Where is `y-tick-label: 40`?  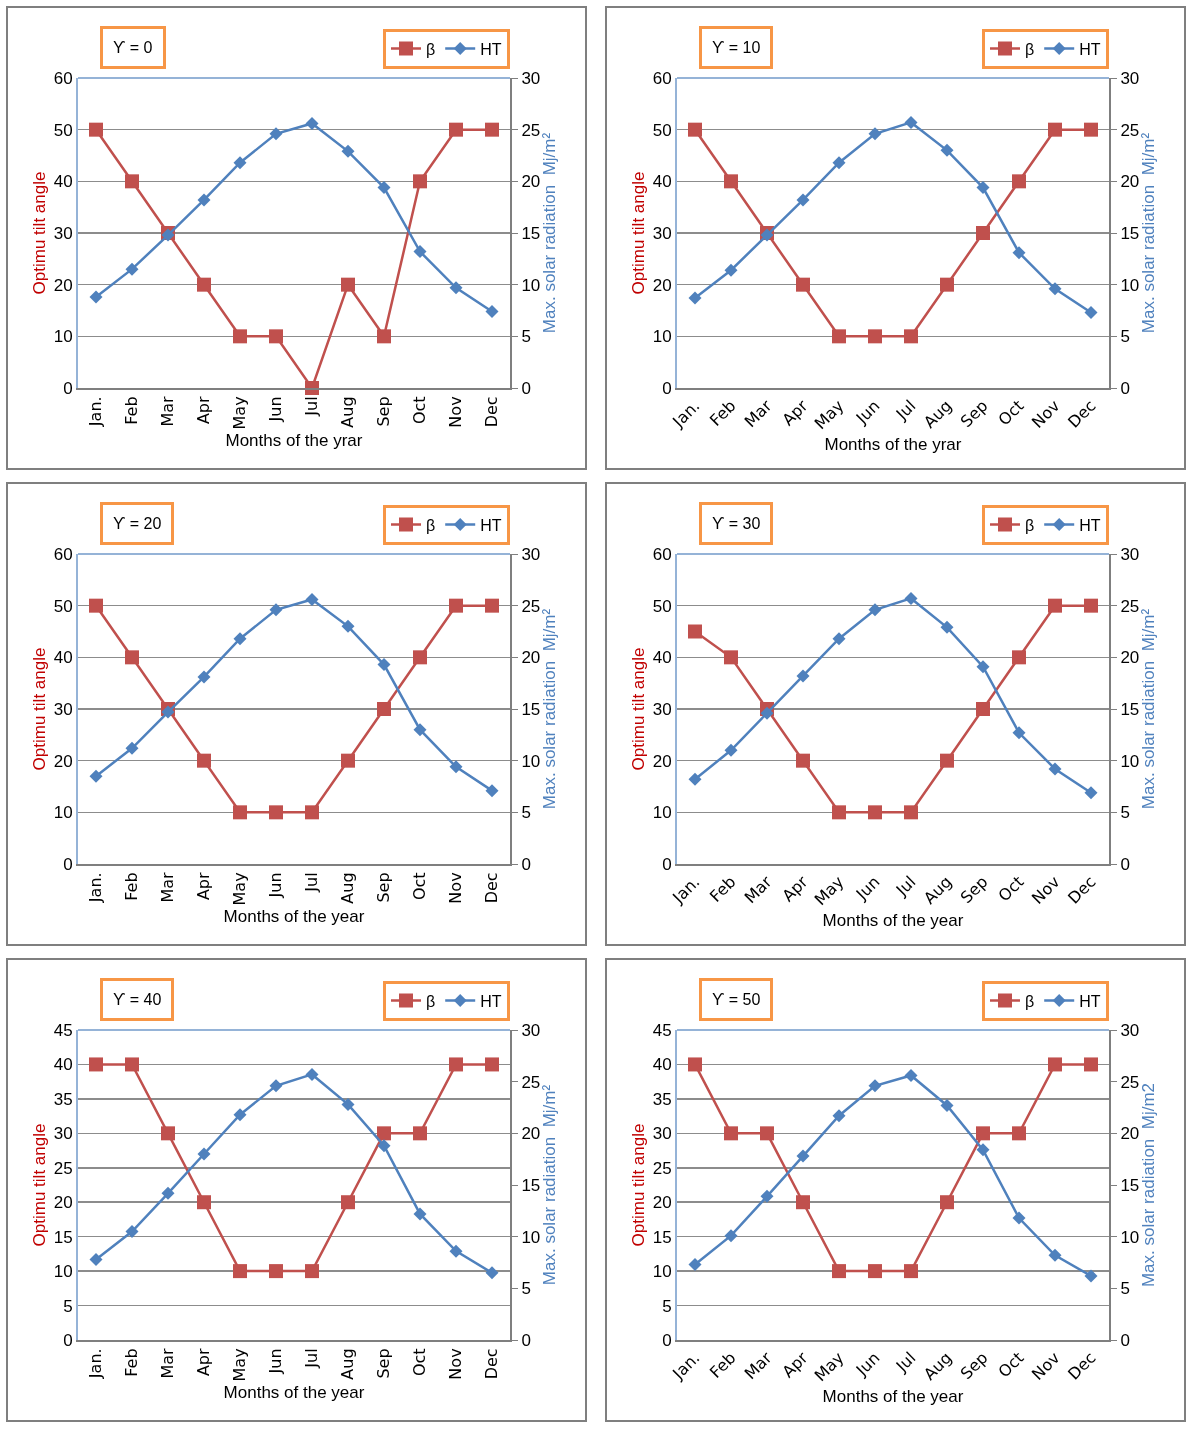 y-tick-label: 40 is located at coordinates (63, 182).